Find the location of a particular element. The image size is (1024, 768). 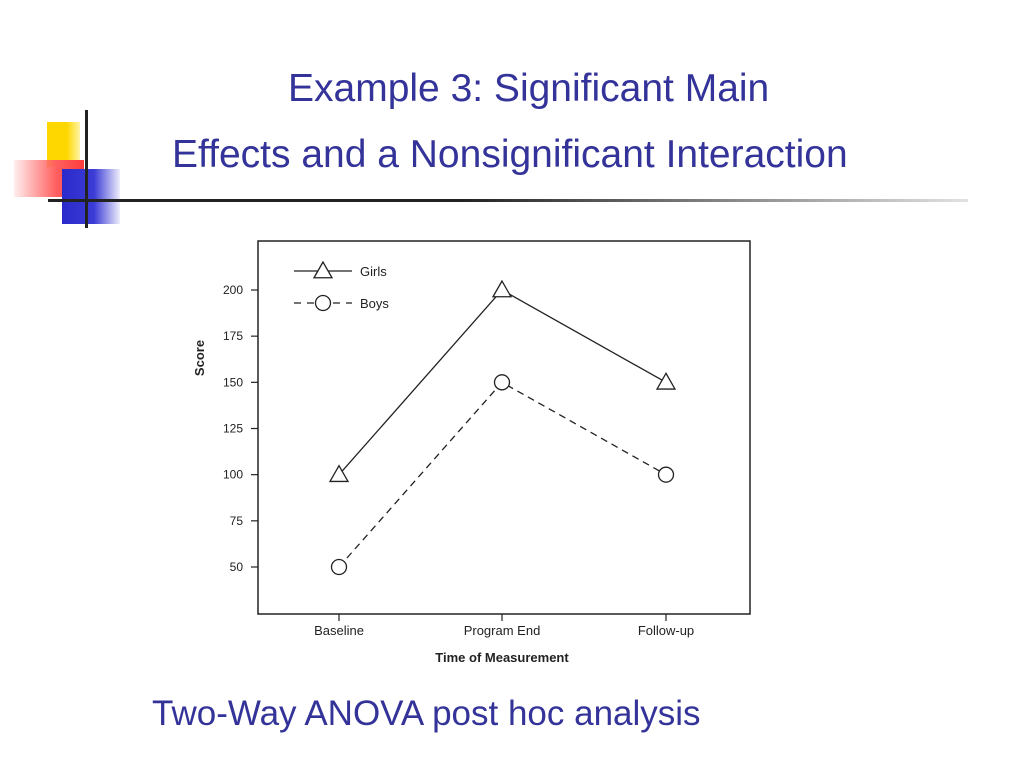

x-axis-label: Time of Measurement is located at coordinates (502, 657).